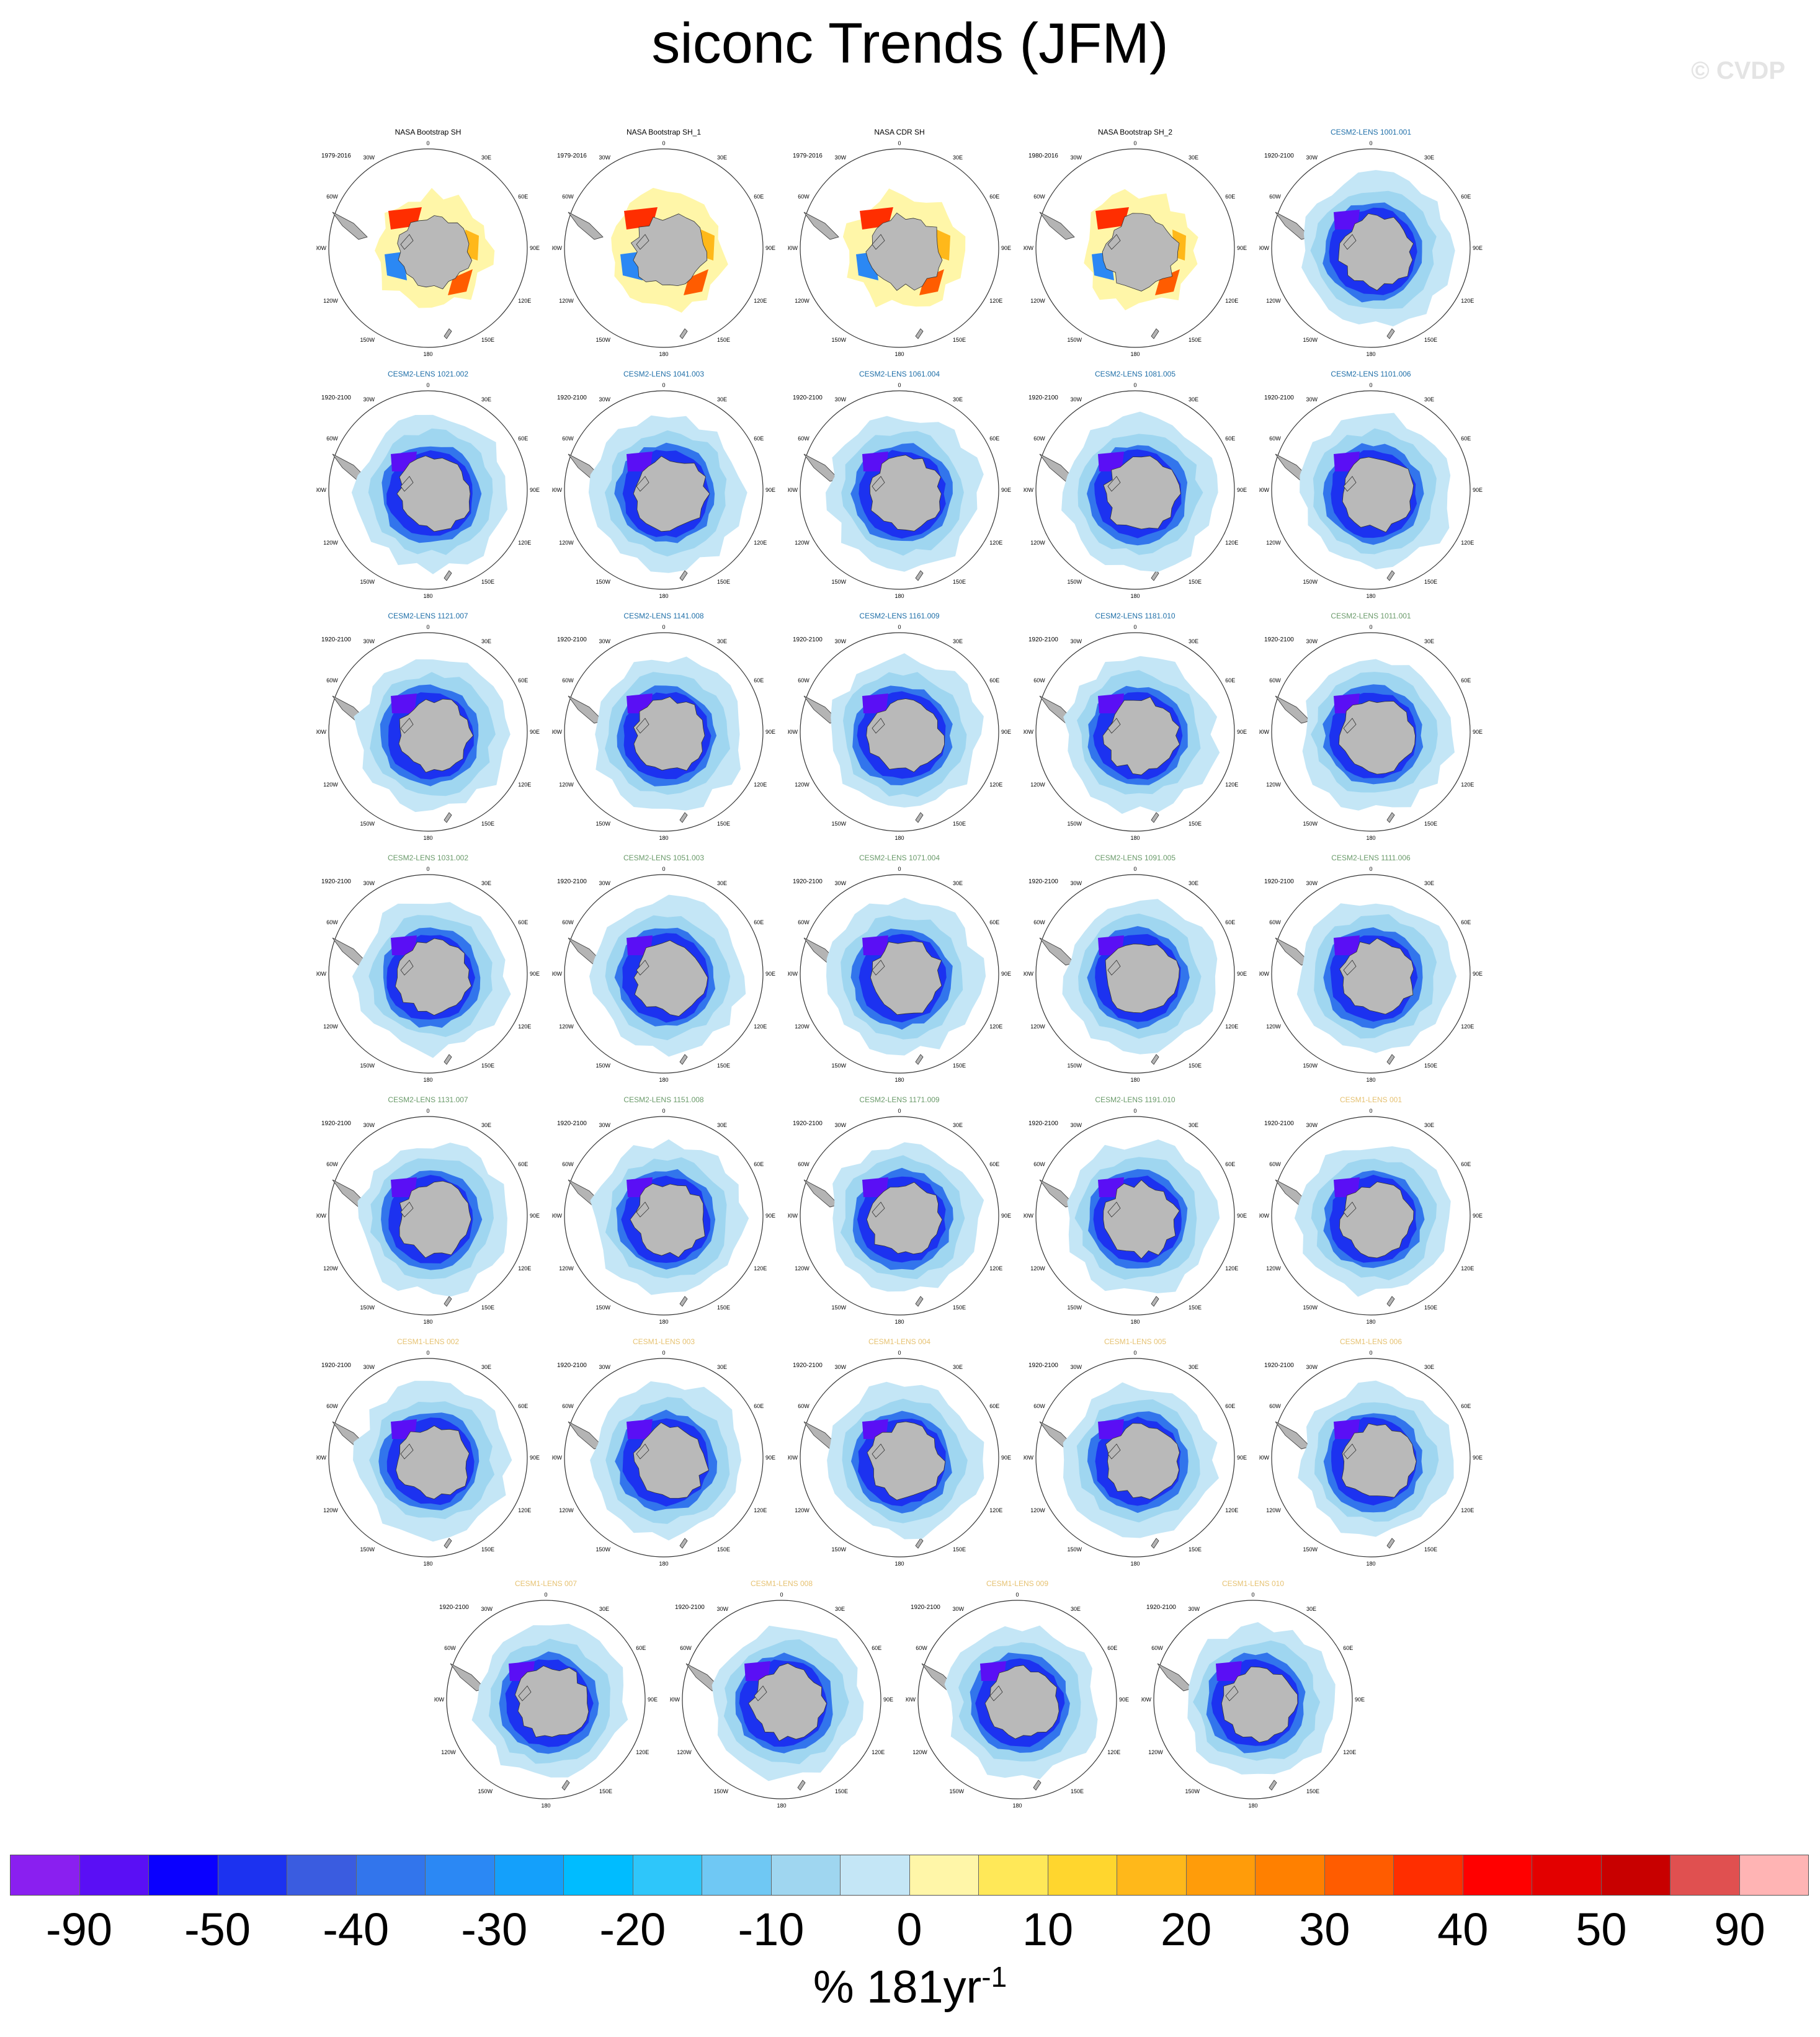  What do you see at coordinates (1135, 1099) in the screenshot?
I see `panel-title: CESM2-LENS 1191.010` at bounding box center [1135, 1099].